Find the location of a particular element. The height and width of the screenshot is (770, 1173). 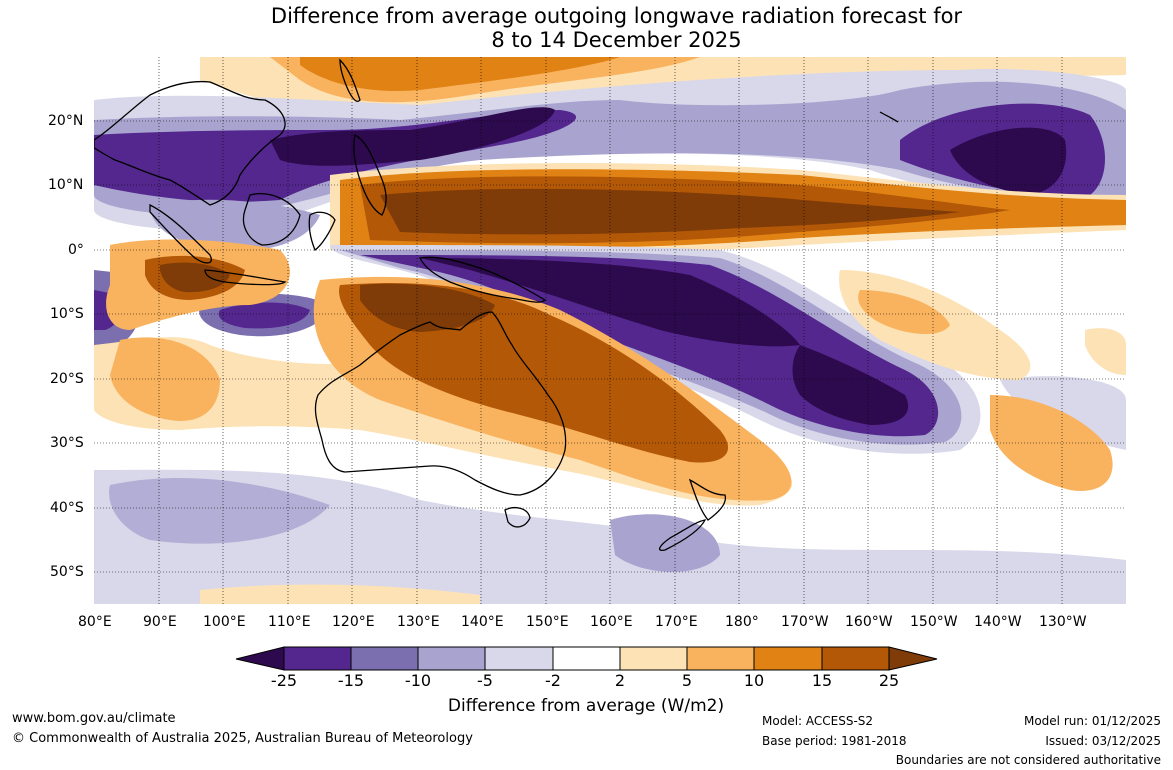

colorbar-swatch-lt25 is located at coordinates (260, 658).